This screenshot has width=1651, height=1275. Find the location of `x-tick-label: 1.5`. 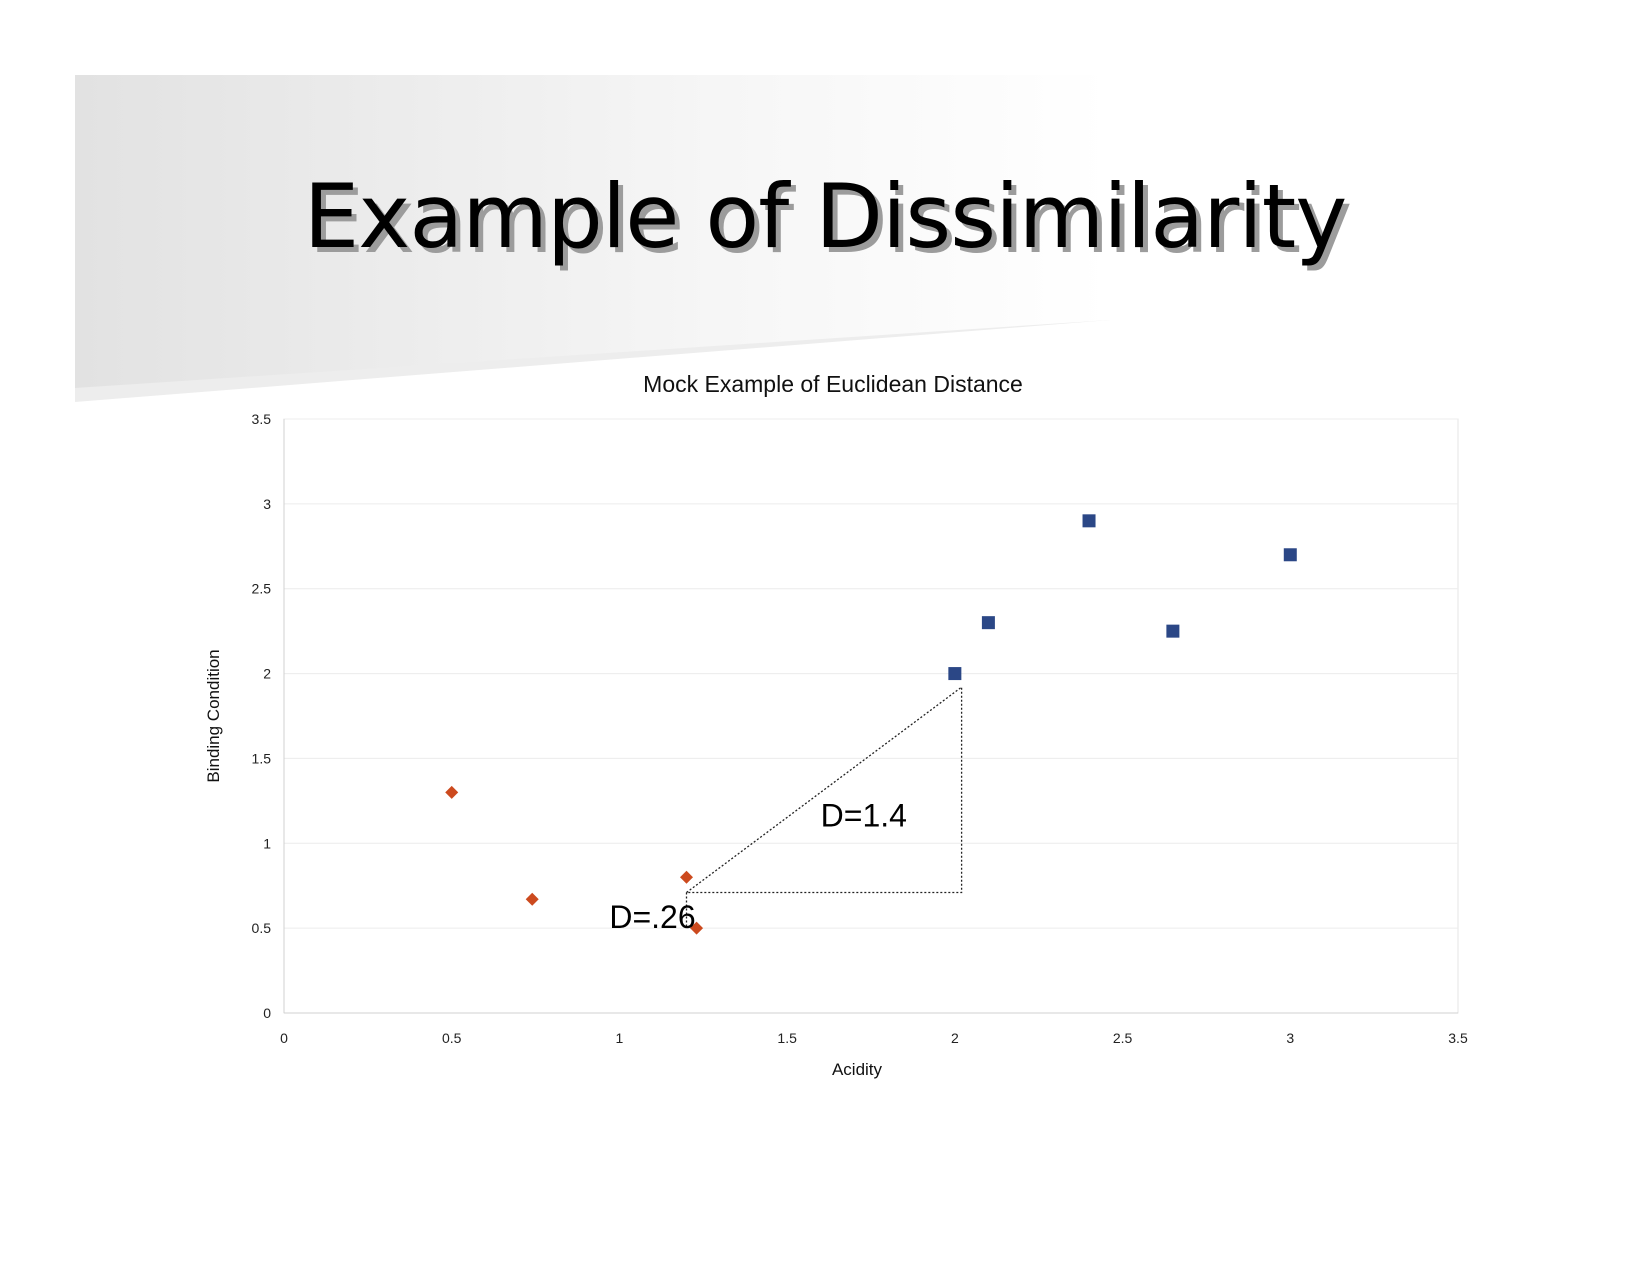

x-tick-label: 1.5 is located at coordinates (787, 1038).